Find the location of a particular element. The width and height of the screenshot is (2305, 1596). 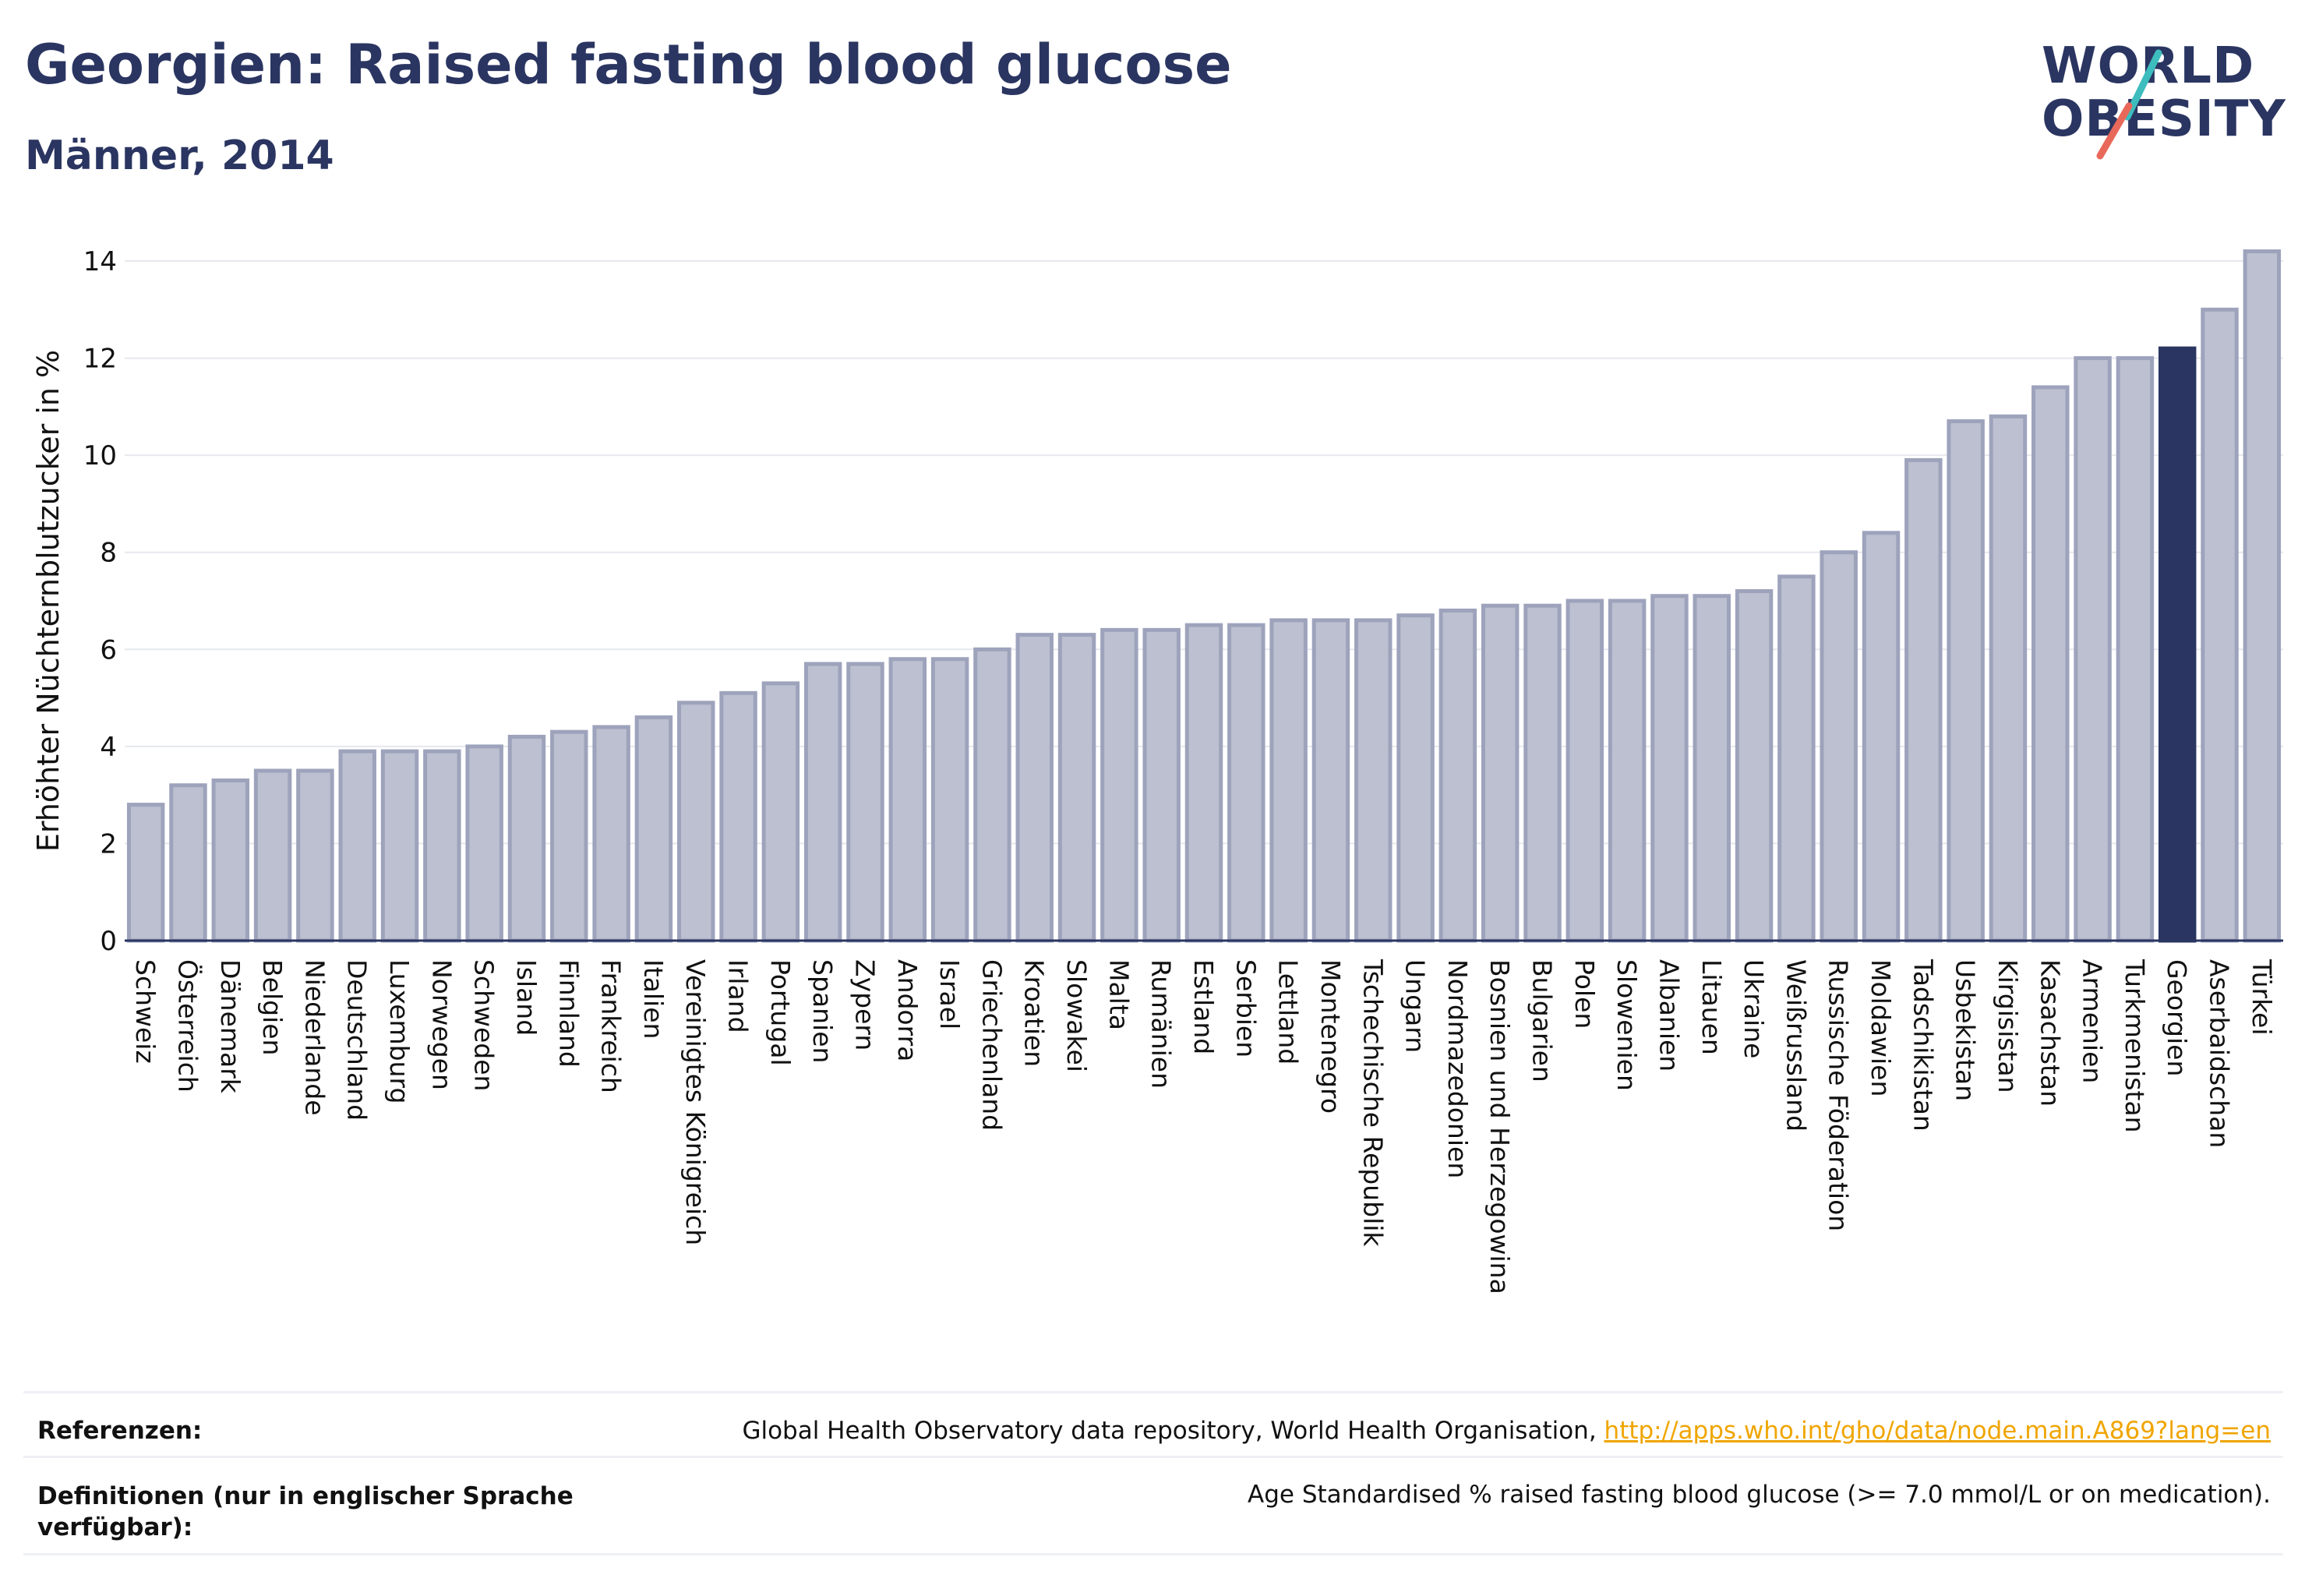

world-obesity-logo: WORLD OBESITY is located at coordinates (2162, 97).